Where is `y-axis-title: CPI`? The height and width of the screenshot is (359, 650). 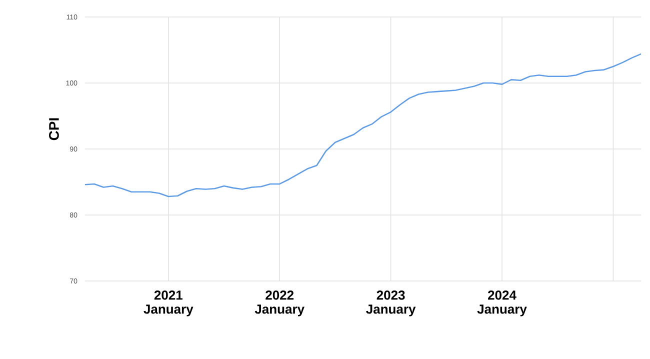 y-axis-title: CPI is located at coordinates (54, 129).